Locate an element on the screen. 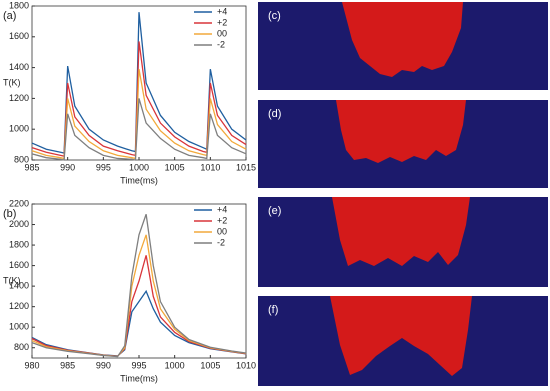  y-tick-label: 2000 is located at coordinates (19, 224).